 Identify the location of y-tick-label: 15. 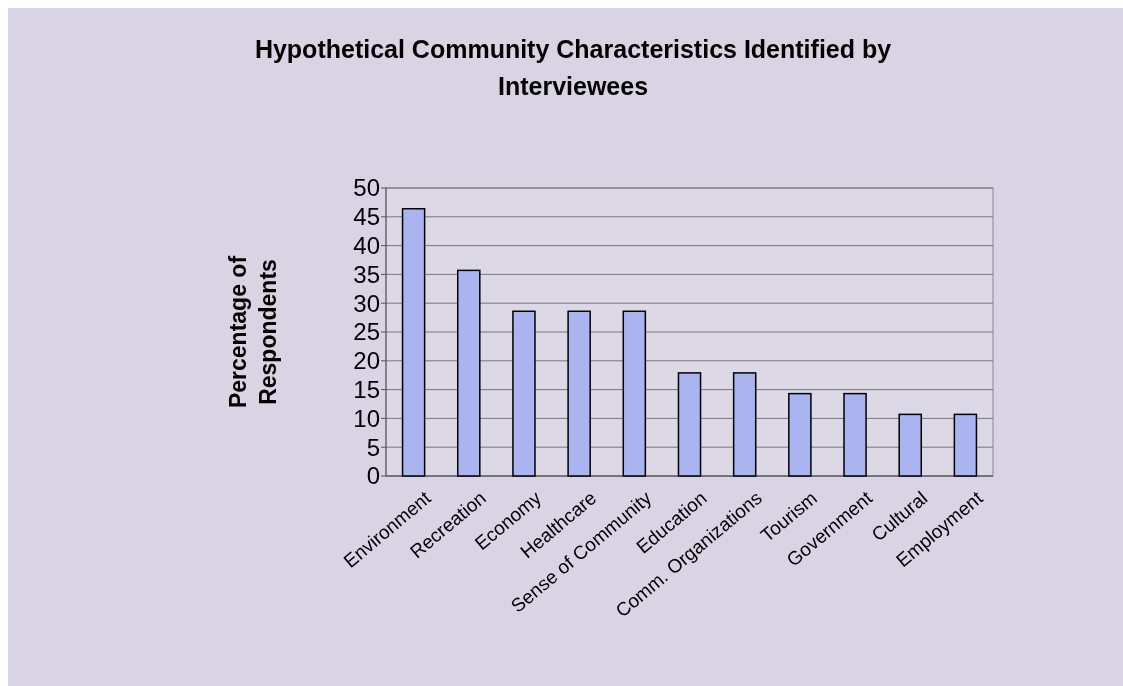
(366, 389).